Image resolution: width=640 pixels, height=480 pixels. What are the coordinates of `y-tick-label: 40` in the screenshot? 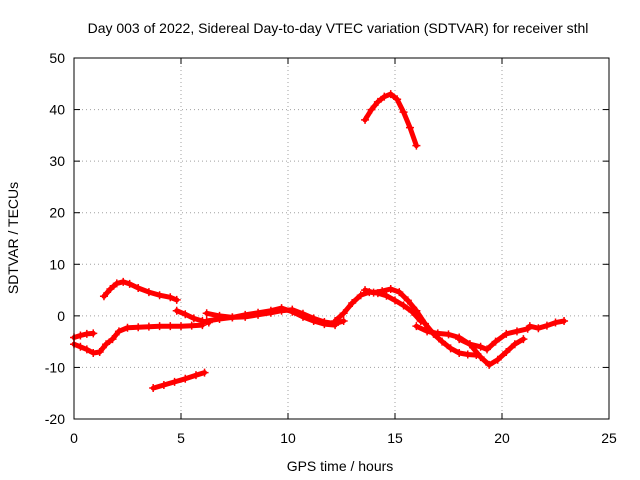 It's located at (57, 110).